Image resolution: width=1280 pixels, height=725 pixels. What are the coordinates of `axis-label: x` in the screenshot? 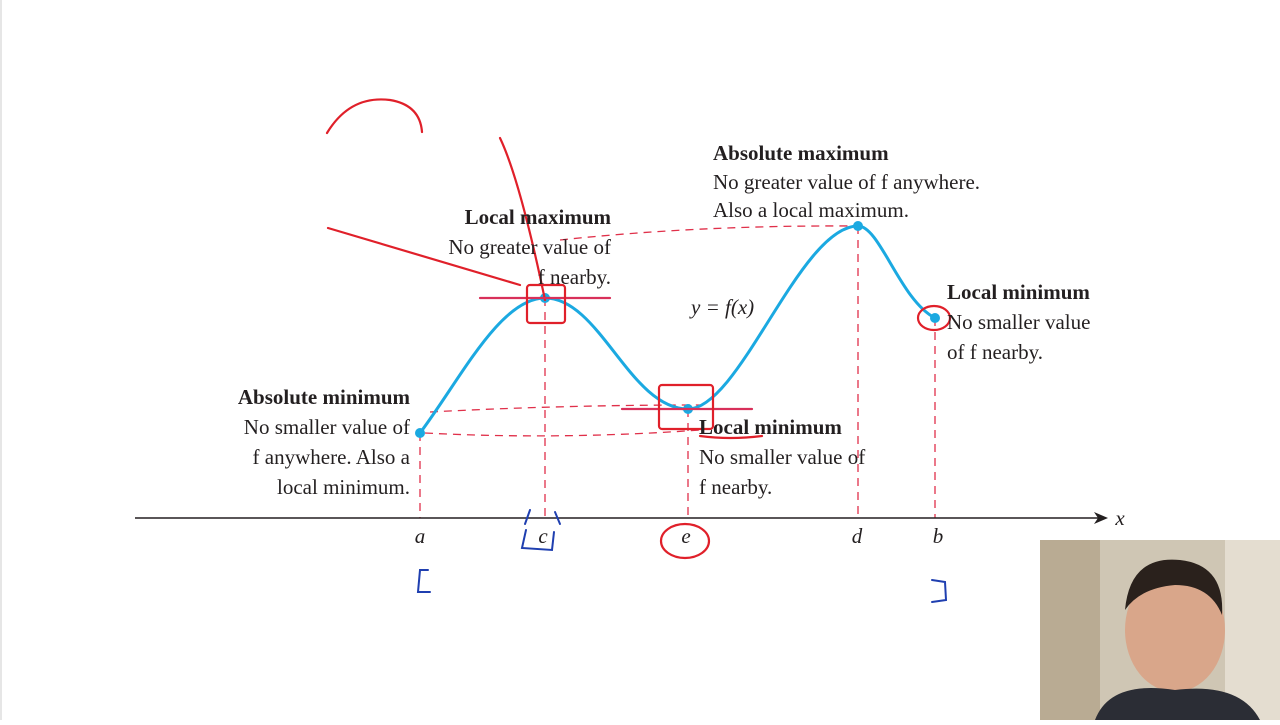 It's located at (1119, 518).